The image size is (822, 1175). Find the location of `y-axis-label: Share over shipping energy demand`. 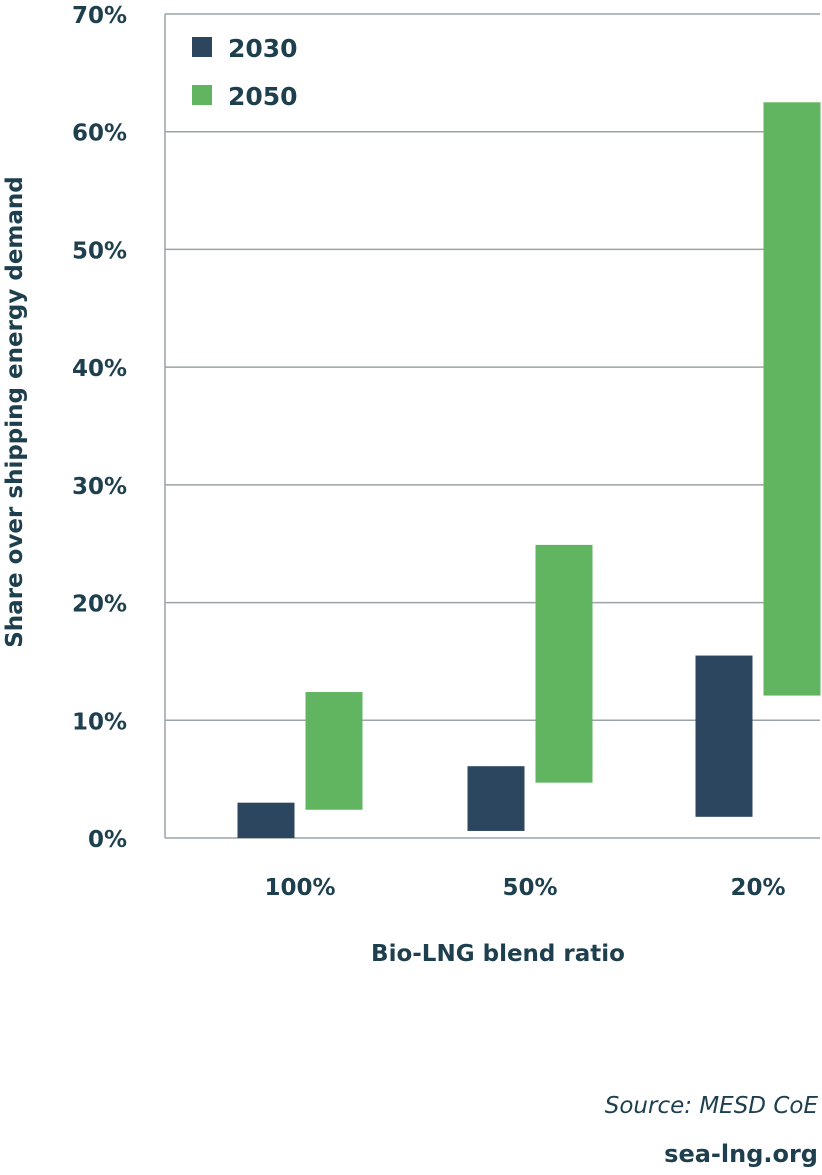

y-axis-label: Share over shipping energy demand is located at coordinates (15, 412).